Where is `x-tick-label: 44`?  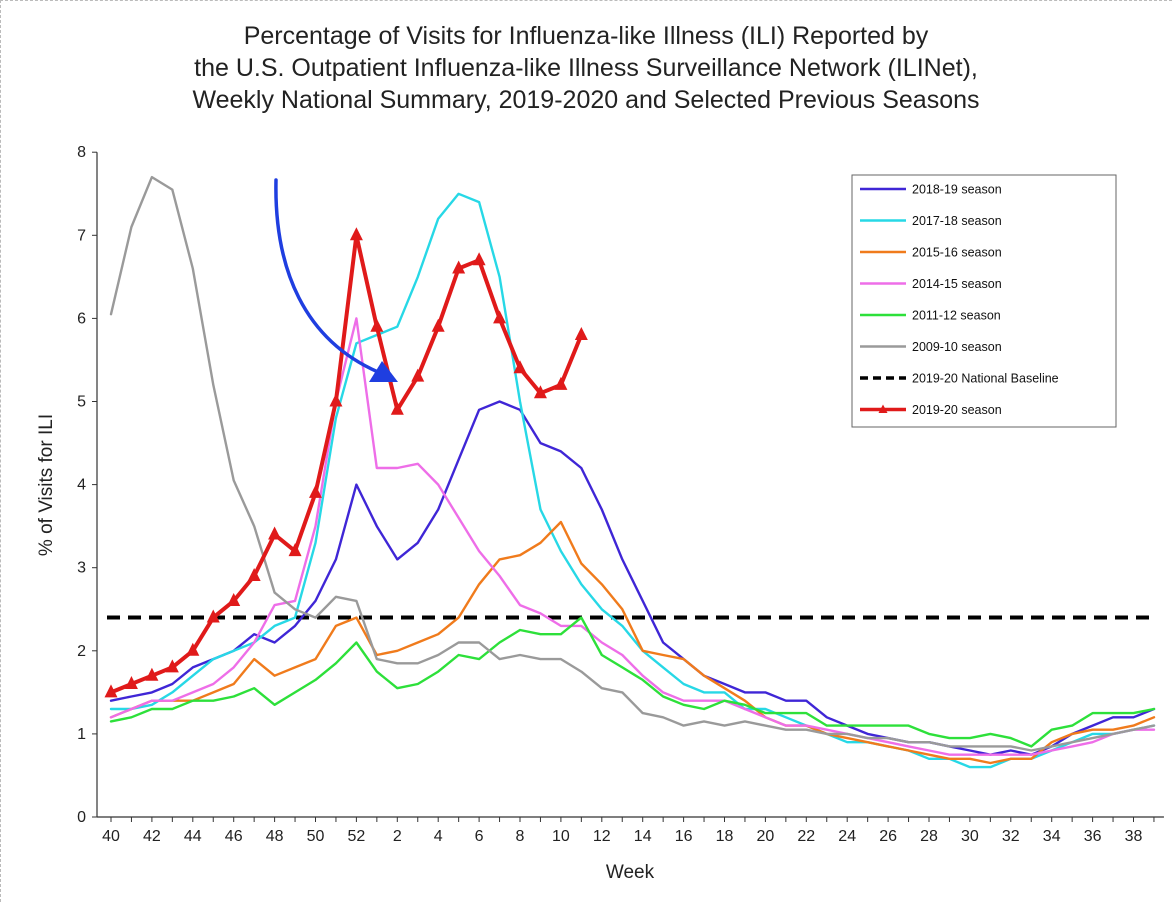
x-tick-label: 44 is located at coordinates (193, 836).